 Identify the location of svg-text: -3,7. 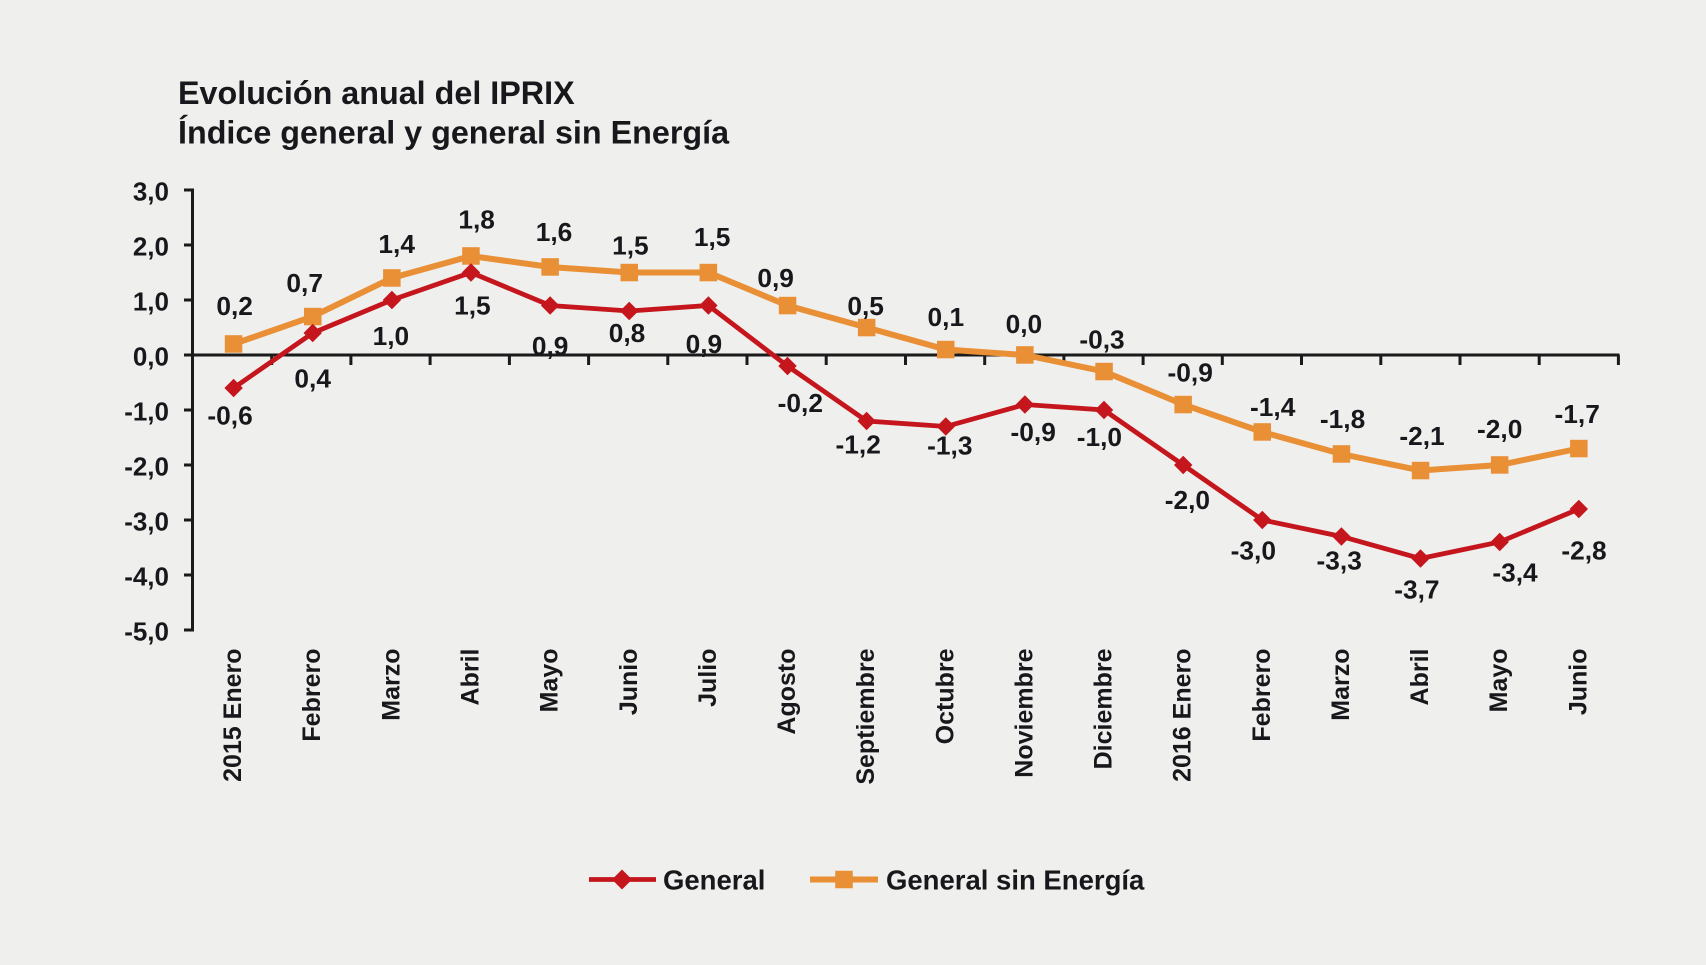
(1416, 589).